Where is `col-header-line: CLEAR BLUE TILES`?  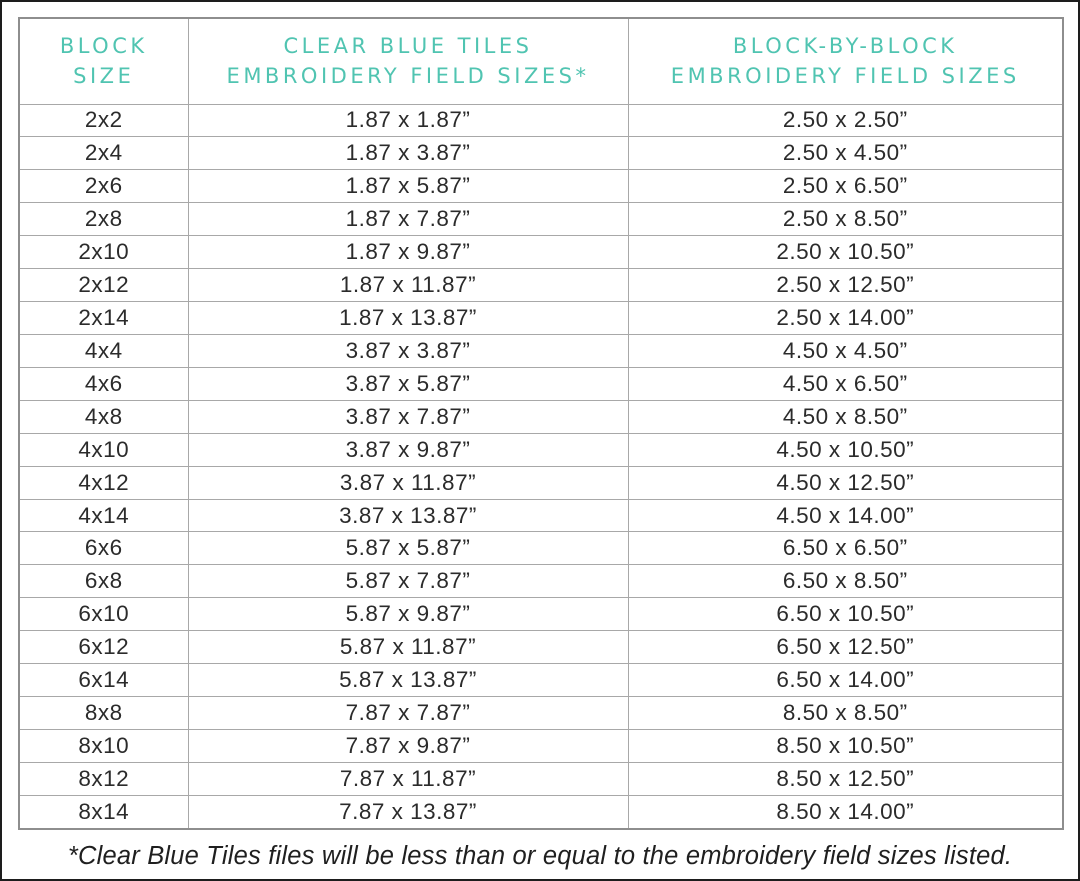
col-header-line: CLEAR BLUE TILES is located at coordinates (408, 45).